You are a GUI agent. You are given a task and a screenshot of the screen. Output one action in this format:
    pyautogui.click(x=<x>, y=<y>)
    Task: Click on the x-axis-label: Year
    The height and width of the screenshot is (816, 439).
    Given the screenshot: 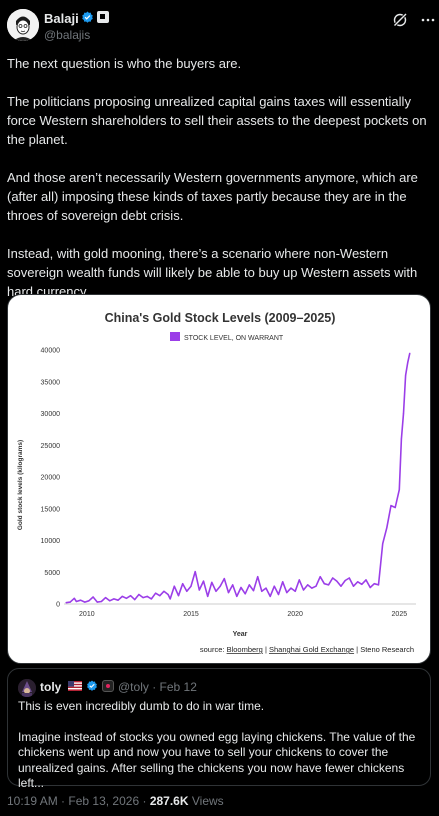 What is the action you would take?
    pyautogui.click(x=240, y=634)
    